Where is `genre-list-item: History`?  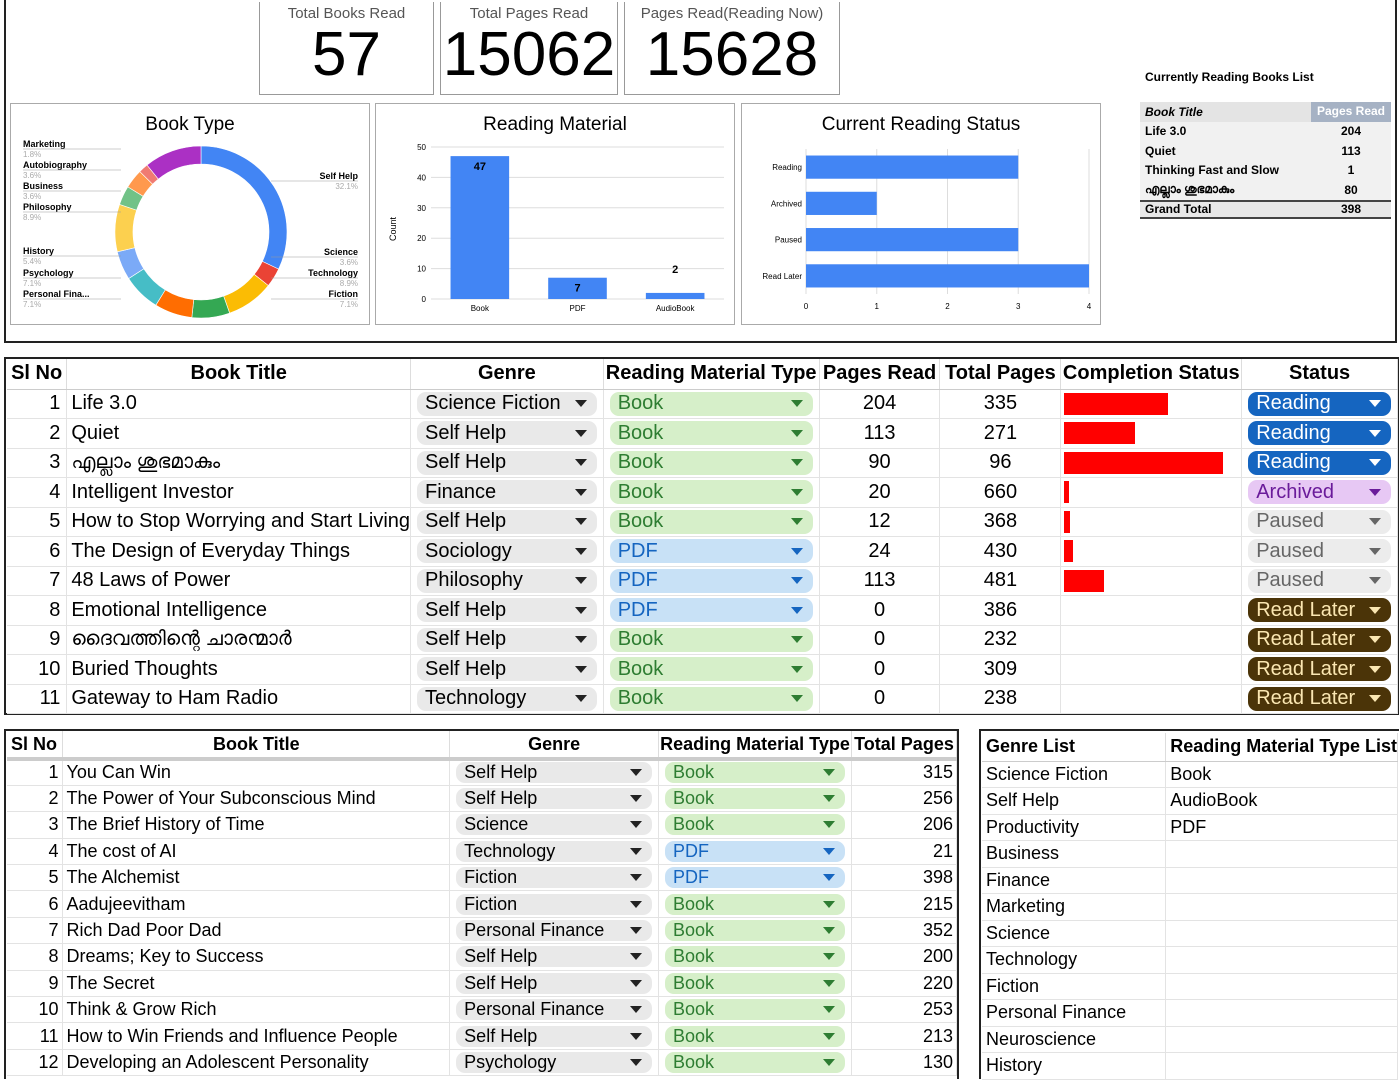
genre-list-item: History is located at coordinates (1074, 1066).